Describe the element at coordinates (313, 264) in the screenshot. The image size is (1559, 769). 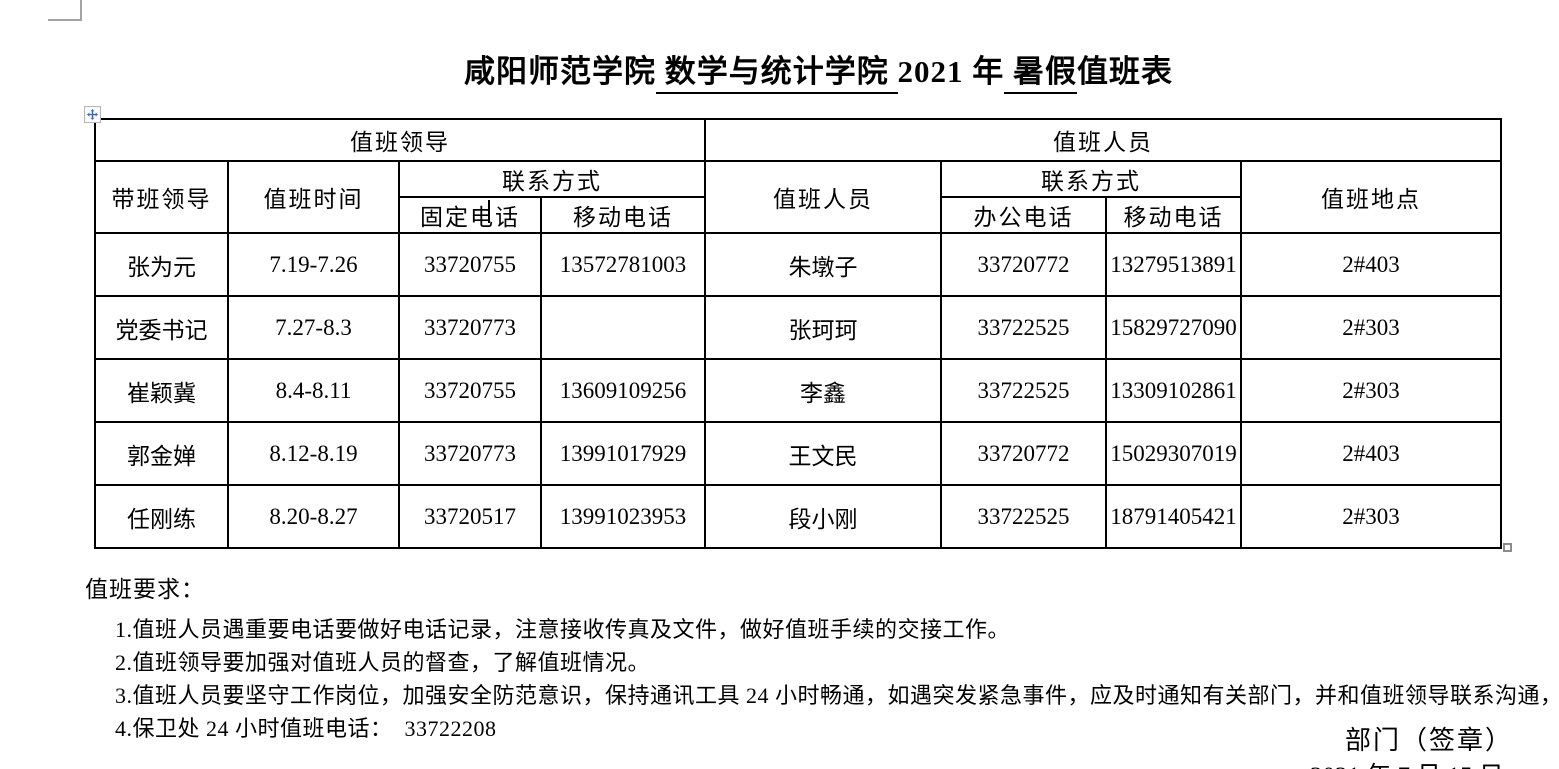
I see `cell-duty-time: 7.19-7.26` at that location.